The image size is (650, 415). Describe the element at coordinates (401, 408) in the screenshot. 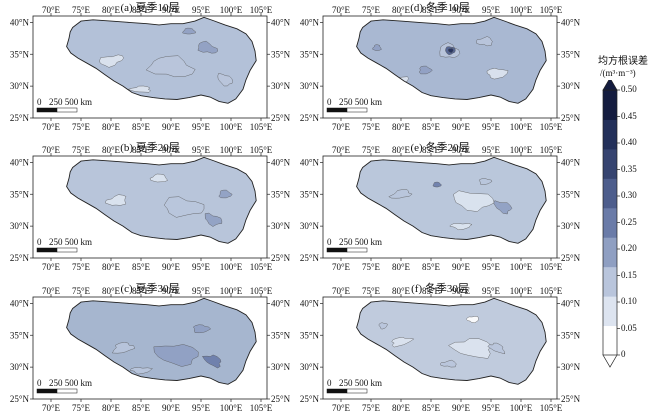

I see `x-tick-label-bottom: 80°E` at that location.